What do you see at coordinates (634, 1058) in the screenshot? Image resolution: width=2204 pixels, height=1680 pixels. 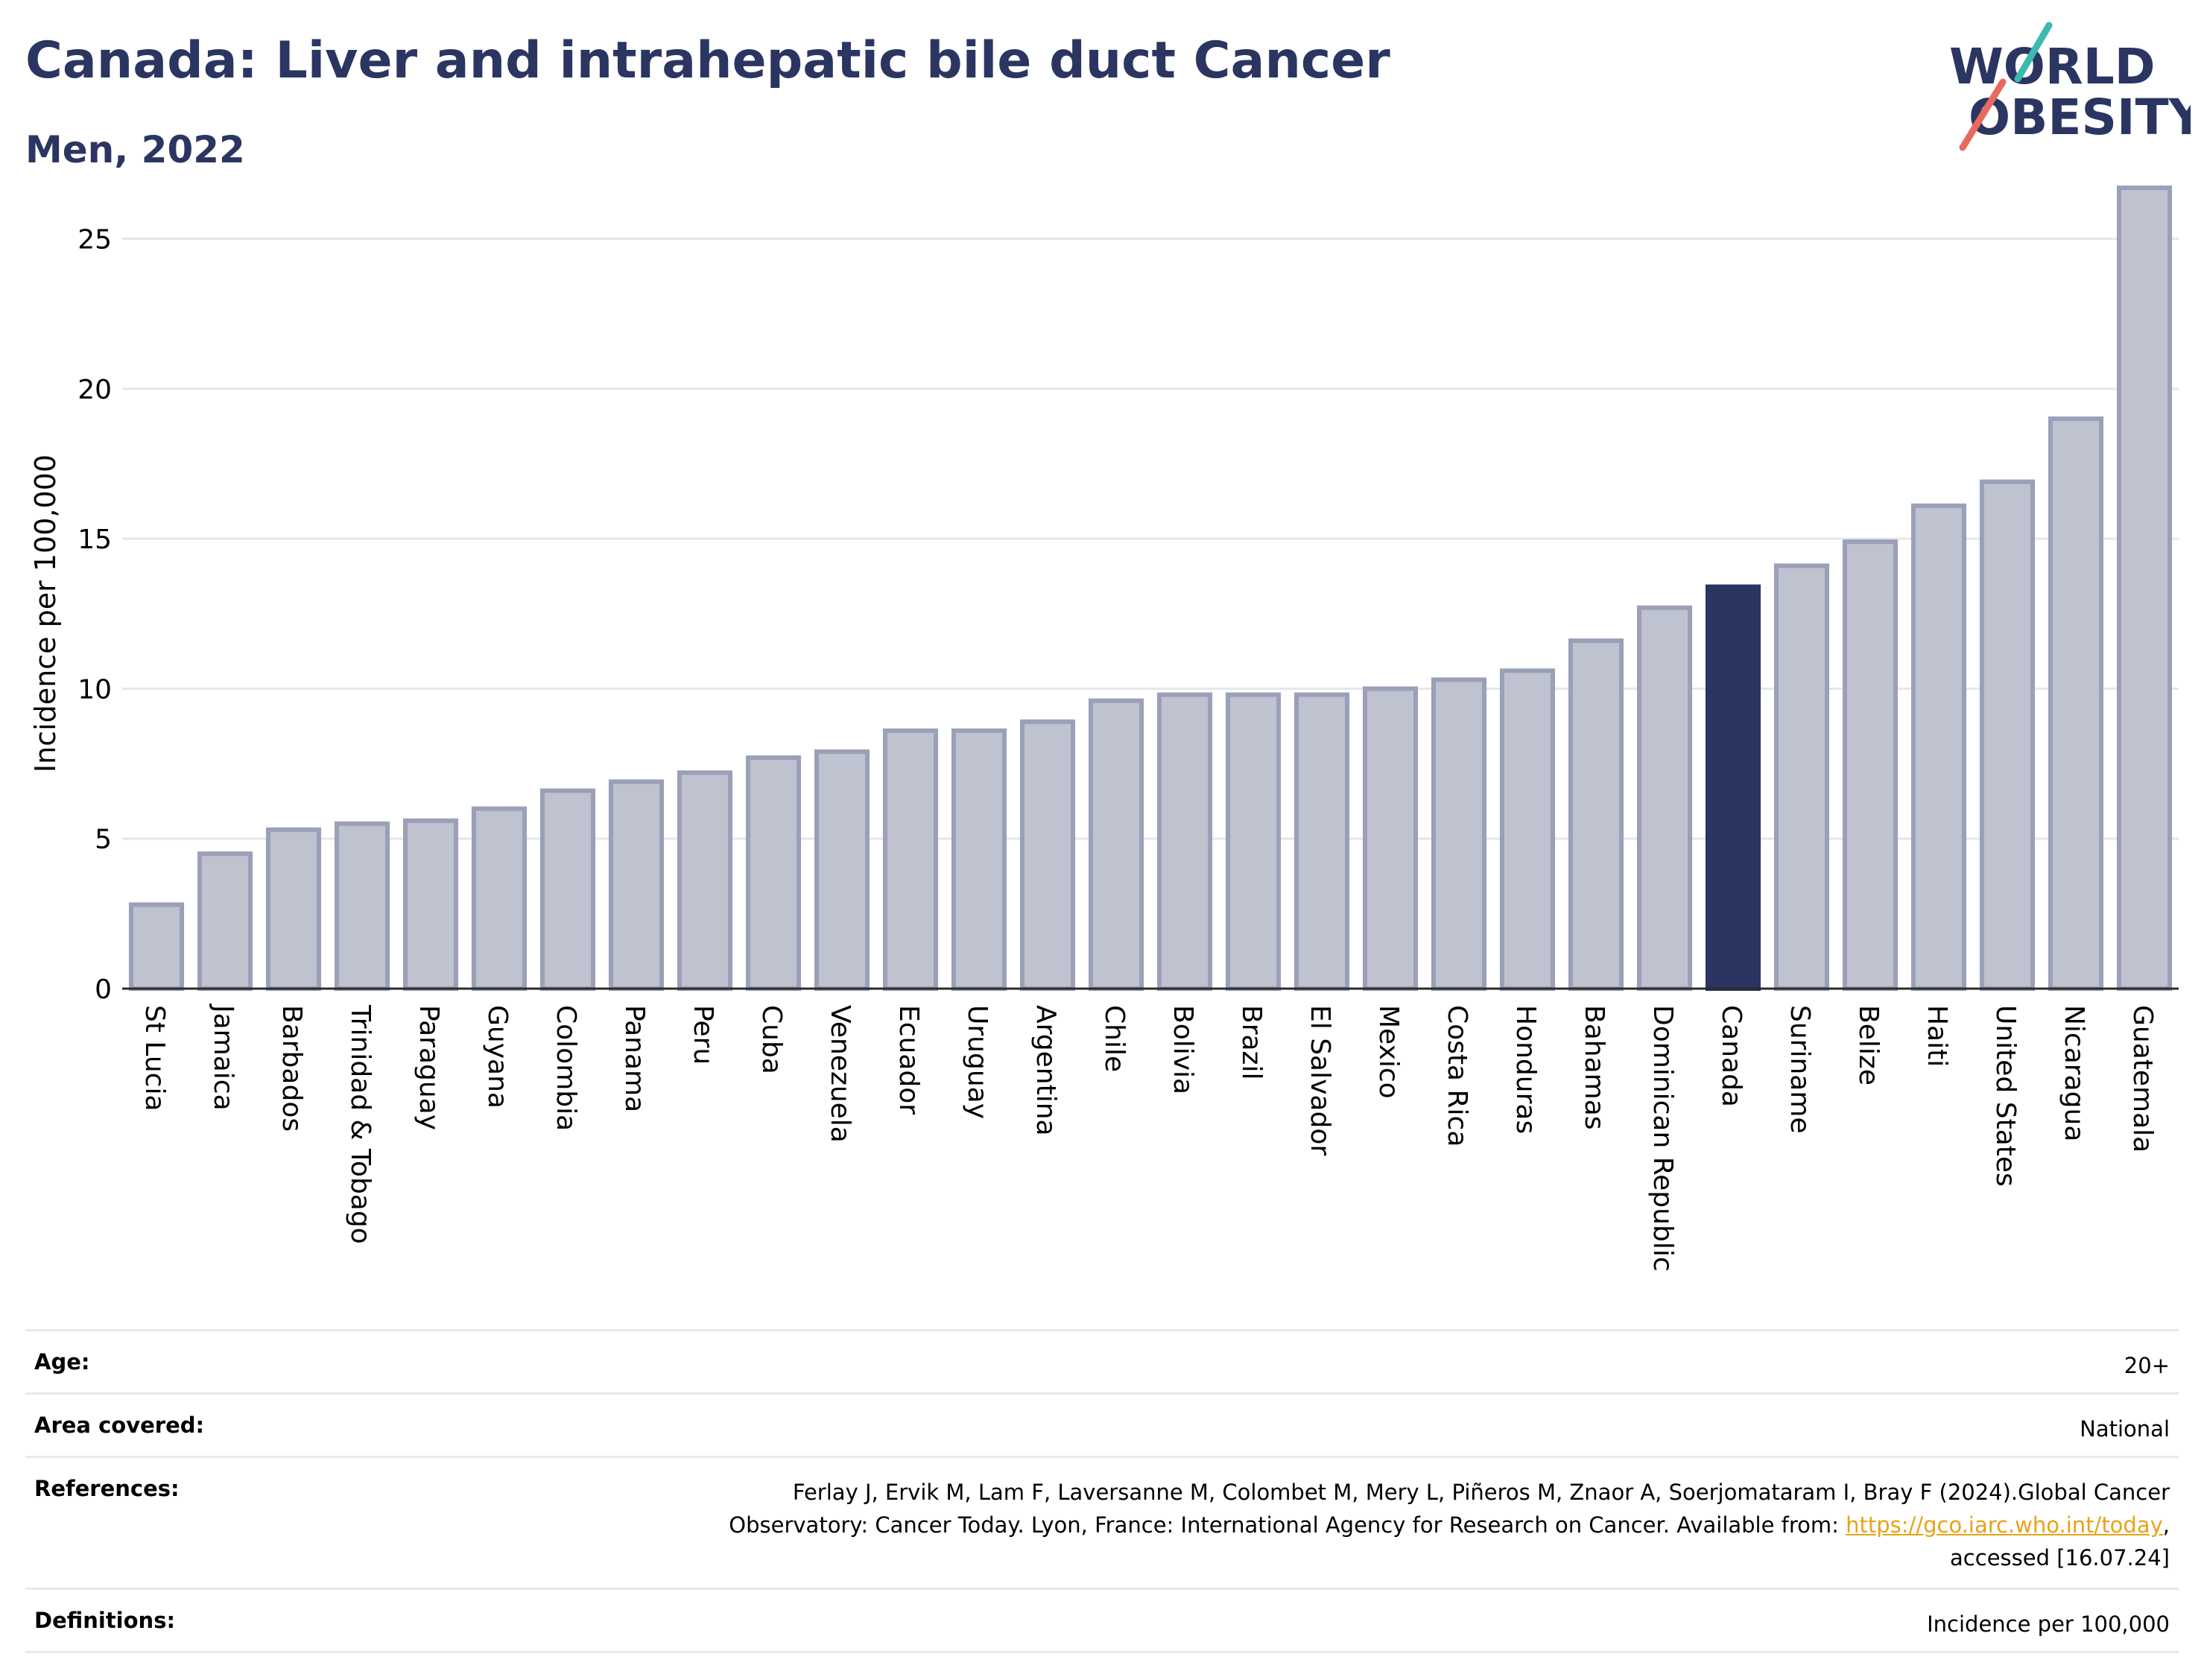 I see `x-tick-label: Panama` at bounding box center [634, 1058].